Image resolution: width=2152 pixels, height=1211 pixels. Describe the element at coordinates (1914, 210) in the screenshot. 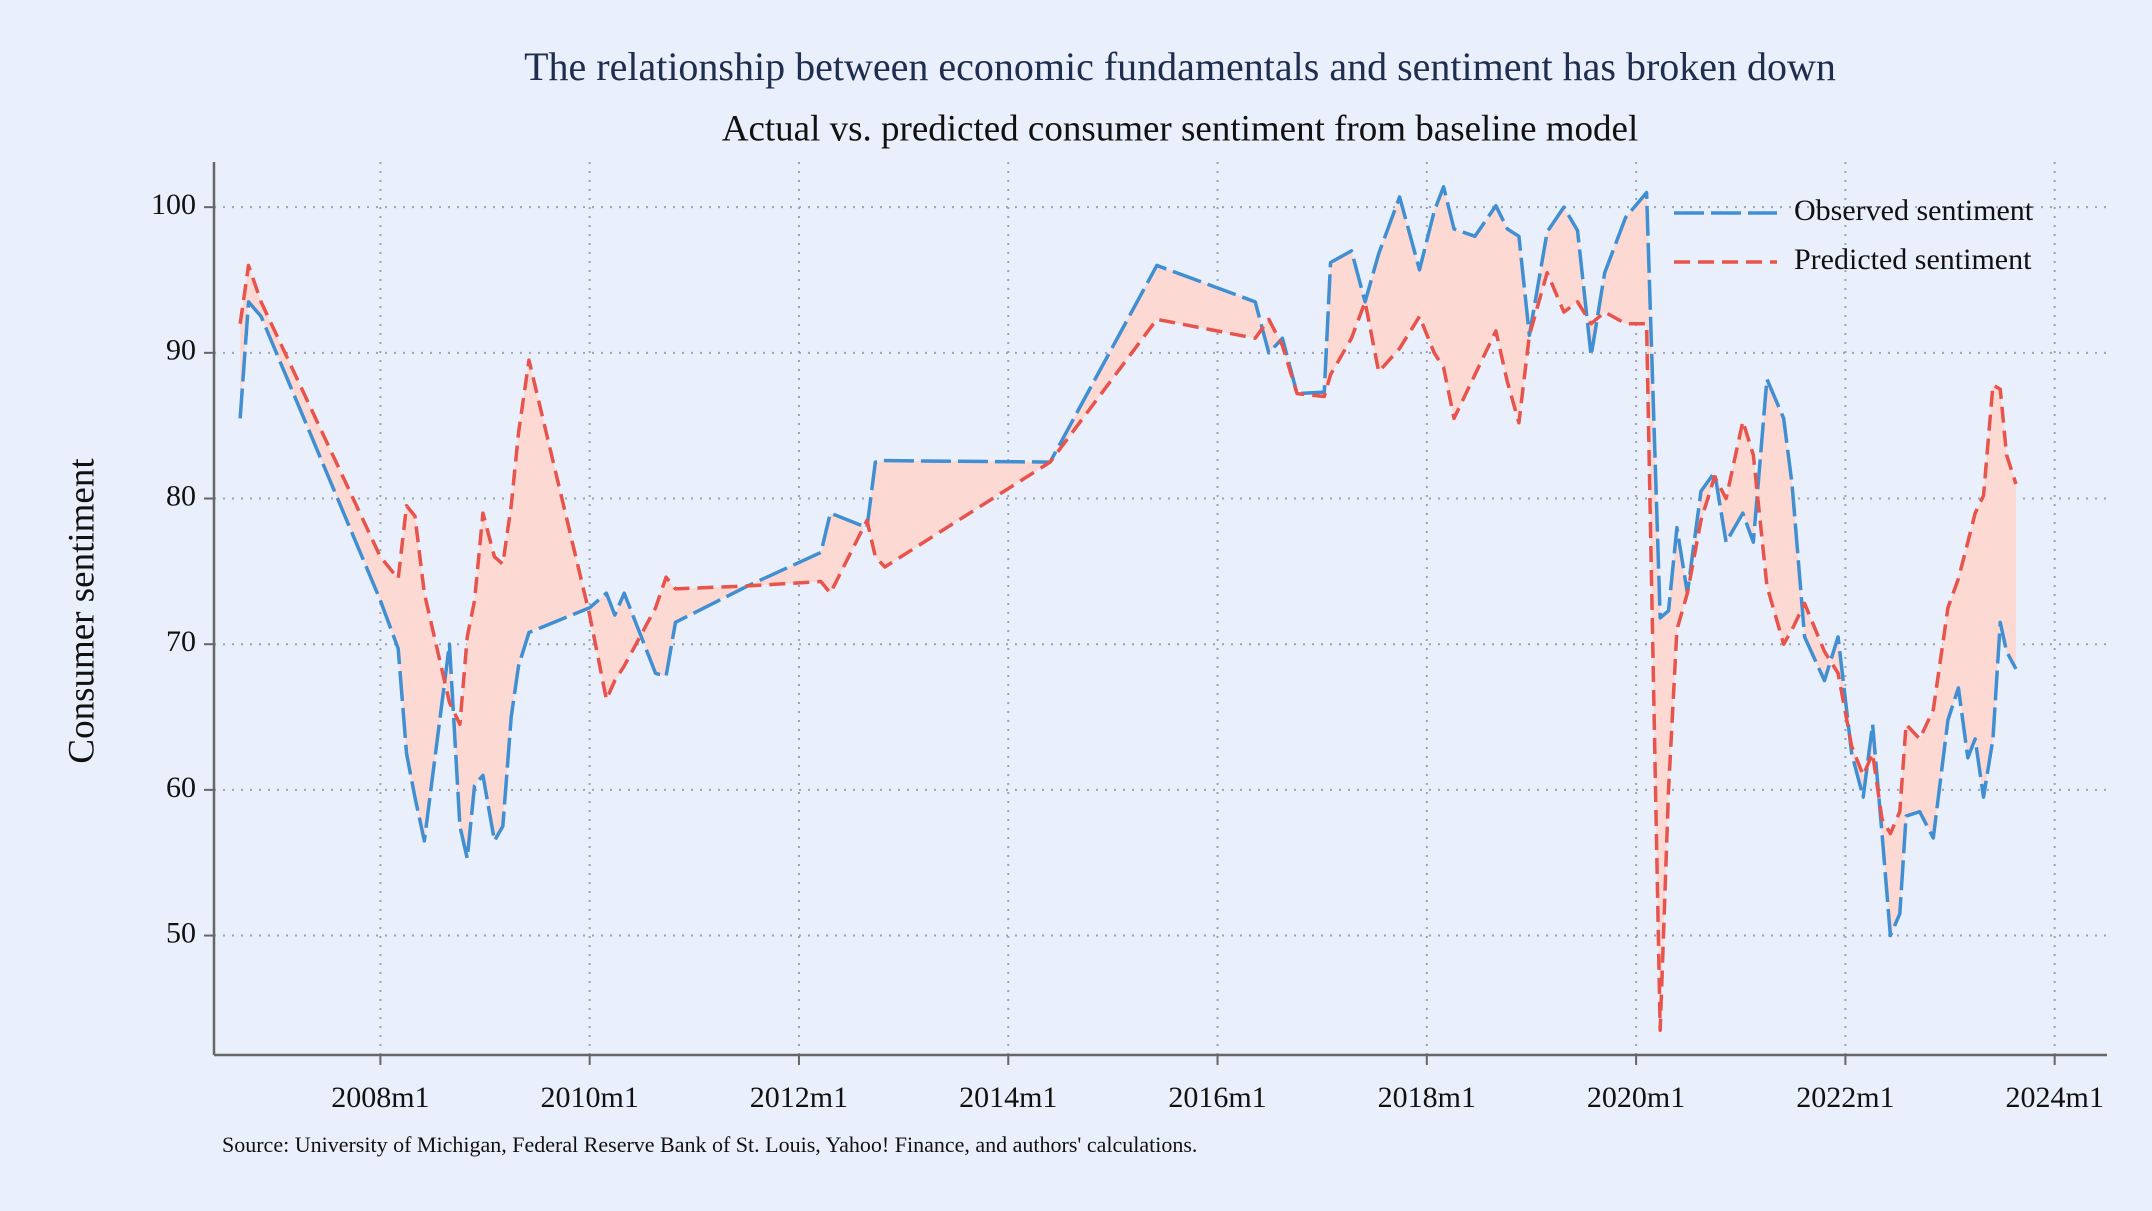

I see `legend-label: Observed sentiment` at that location.